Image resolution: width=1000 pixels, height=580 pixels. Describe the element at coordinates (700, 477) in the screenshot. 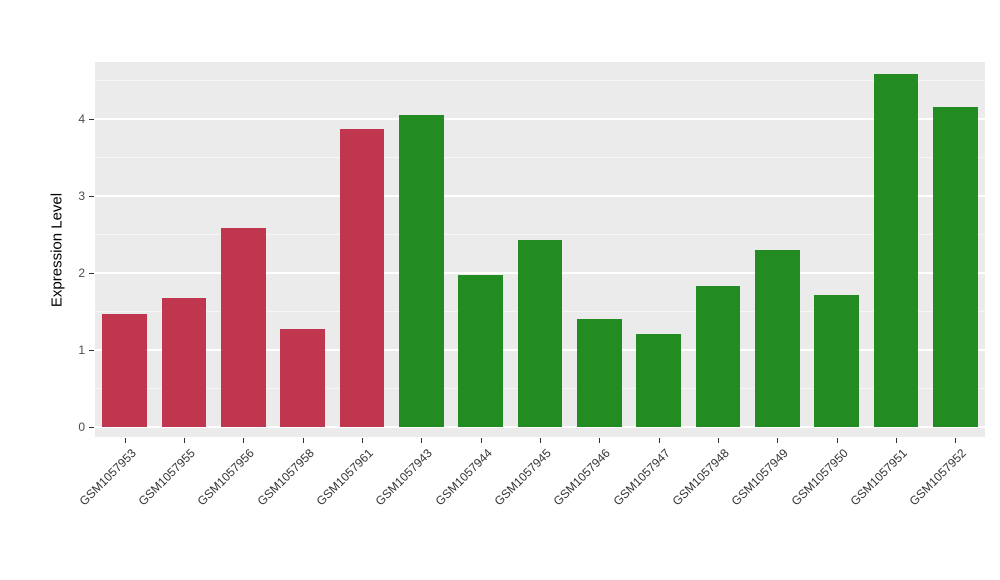

I see `x-tick-label: GSM1057948` at that location.